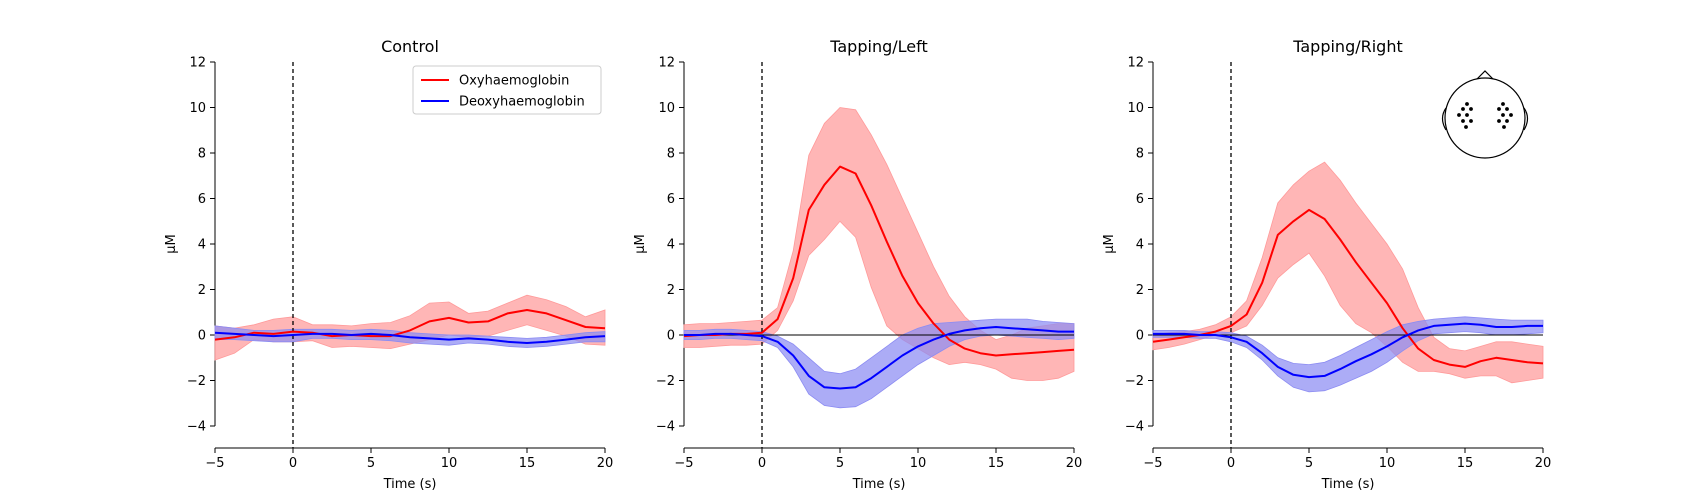 The image size is (1700, 500). I want to click on head-ear-right, so click(1526, 119).